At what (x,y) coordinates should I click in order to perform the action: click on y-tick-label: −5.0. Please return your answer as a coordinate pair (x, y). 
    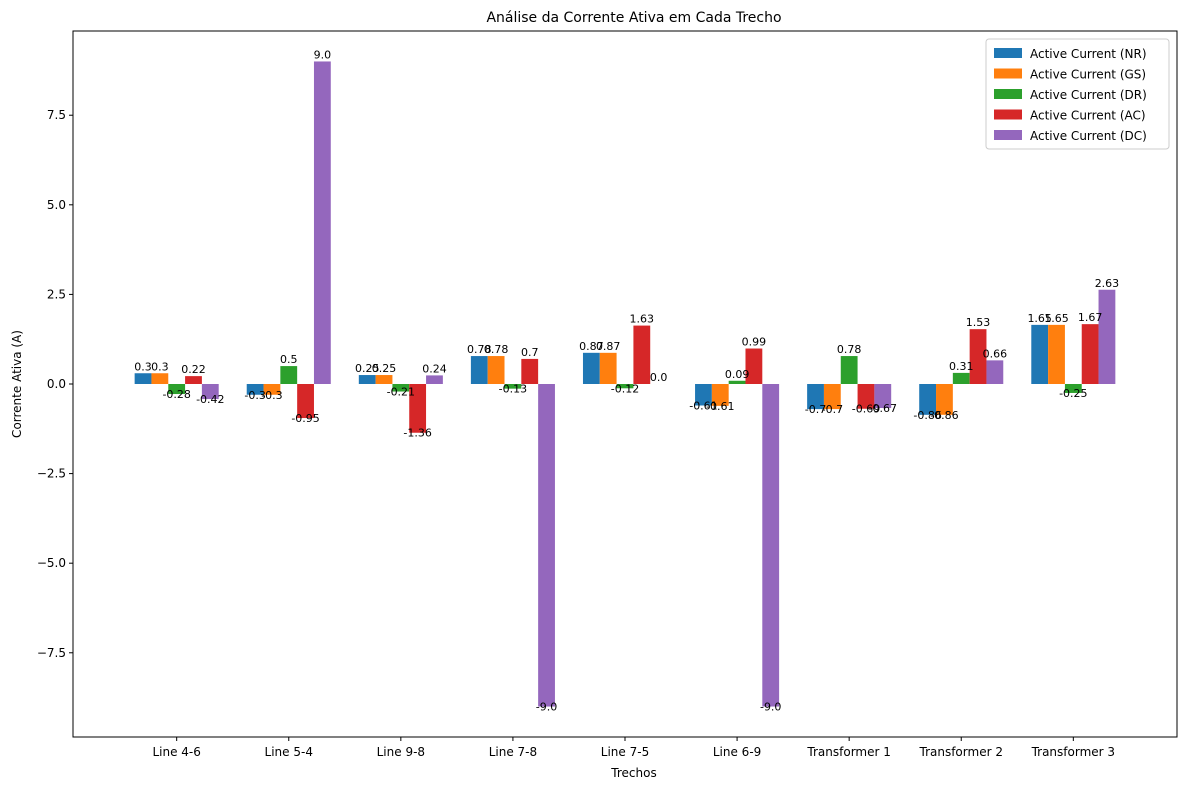
    Looking at the image, I should click on (51, 563).